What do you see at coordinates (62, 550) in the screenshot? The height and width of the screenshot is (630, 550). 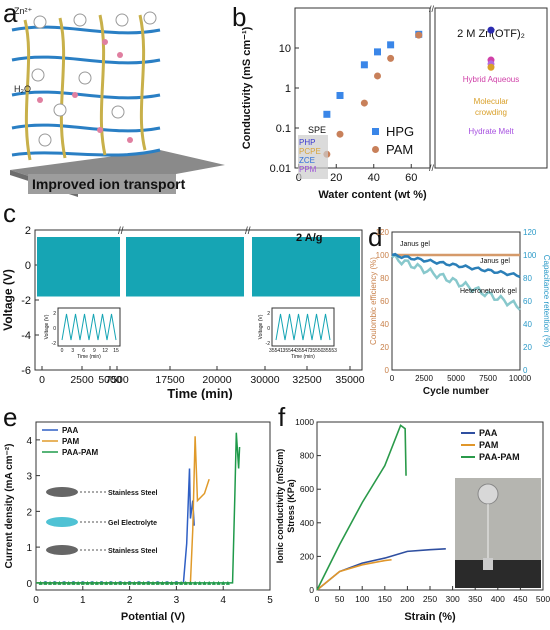 I see `schematic-disk` at bounding box center [62, 550].